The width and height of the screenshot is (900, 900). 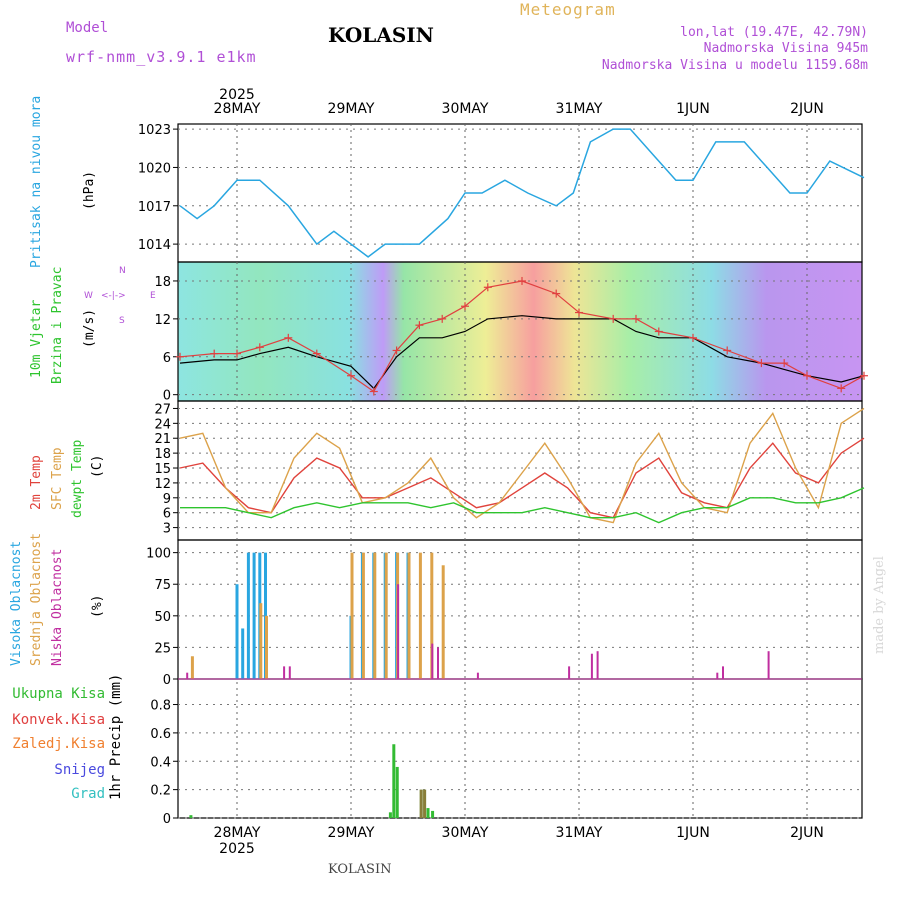 What do you see at coordinates (522, 505) in the screenshot?
I see `temp-dewpt-line` at bounding box center [522, 505].